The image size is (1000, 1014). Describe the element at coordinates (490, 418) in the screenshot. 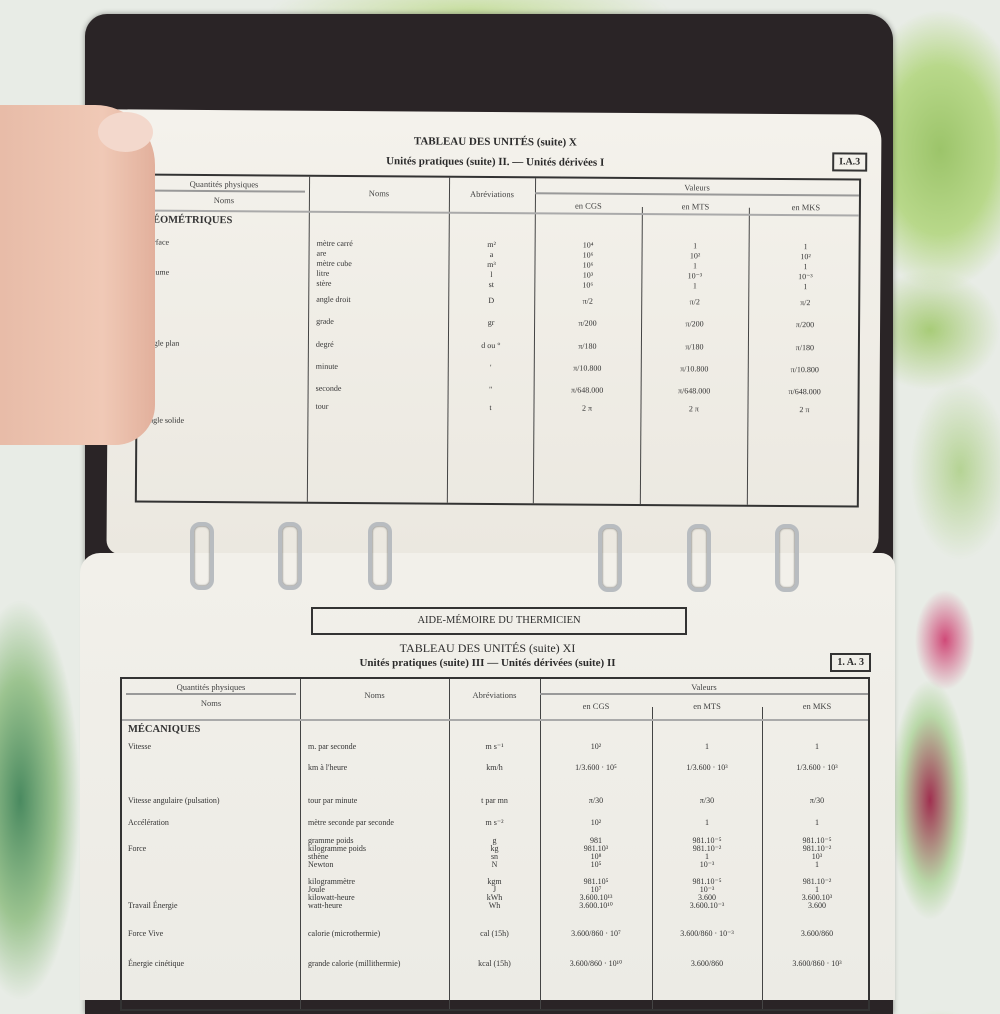

I see `unit-abbr` at that location.